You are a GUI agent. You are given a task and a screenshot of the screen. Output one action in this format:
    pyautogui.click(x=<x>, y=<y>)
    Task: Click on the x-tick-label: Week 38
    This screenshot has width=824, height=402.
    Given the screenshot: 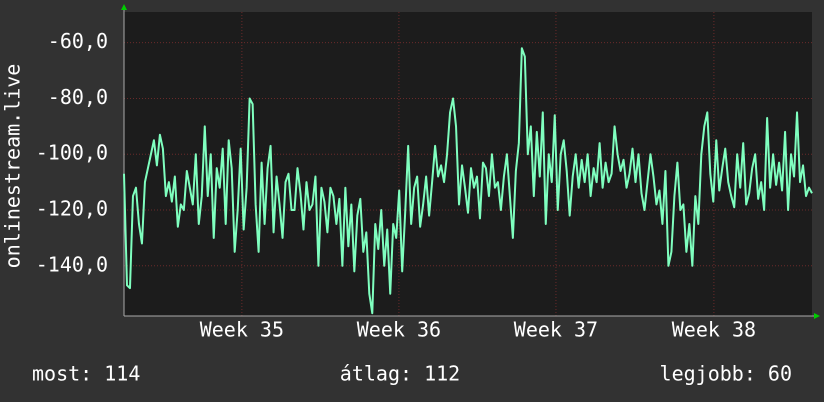 What is the action you would take?
    pyautogui.click(x=714, y=330)
    